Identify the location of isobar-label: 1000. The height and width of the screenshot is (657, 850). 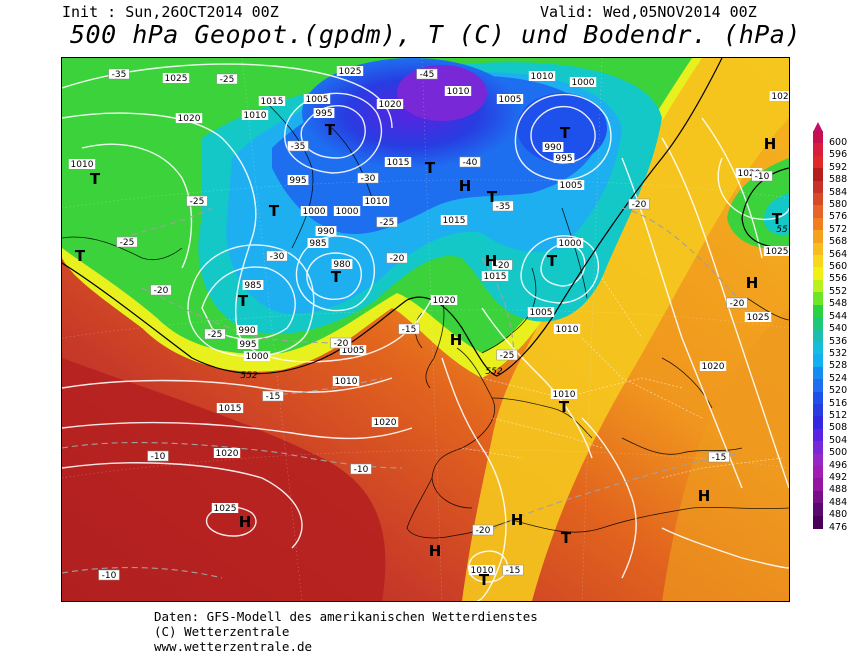
(257, 357).